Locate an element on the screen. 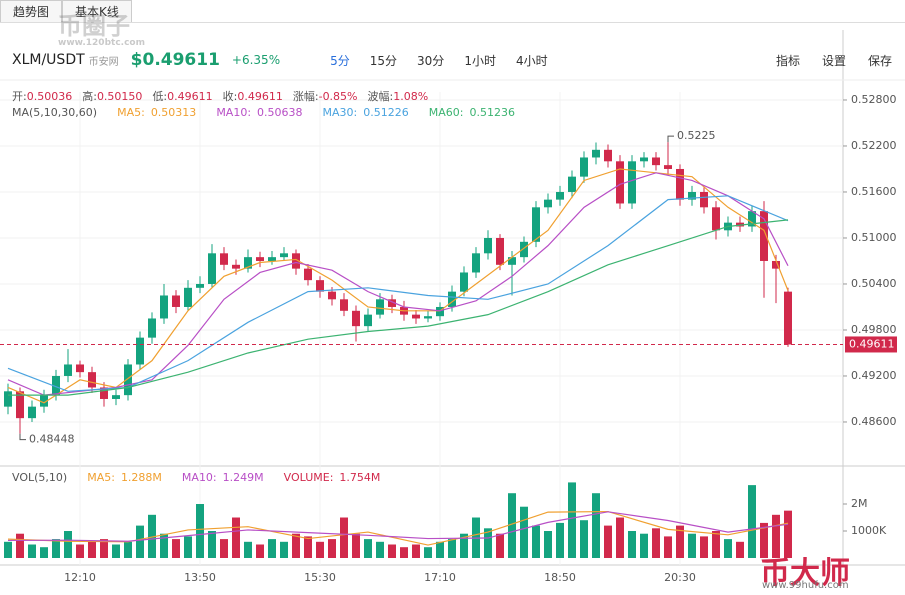 This screenshot has height=595, width=905. exchange: 币安网 is located at coordinates (103, 62).